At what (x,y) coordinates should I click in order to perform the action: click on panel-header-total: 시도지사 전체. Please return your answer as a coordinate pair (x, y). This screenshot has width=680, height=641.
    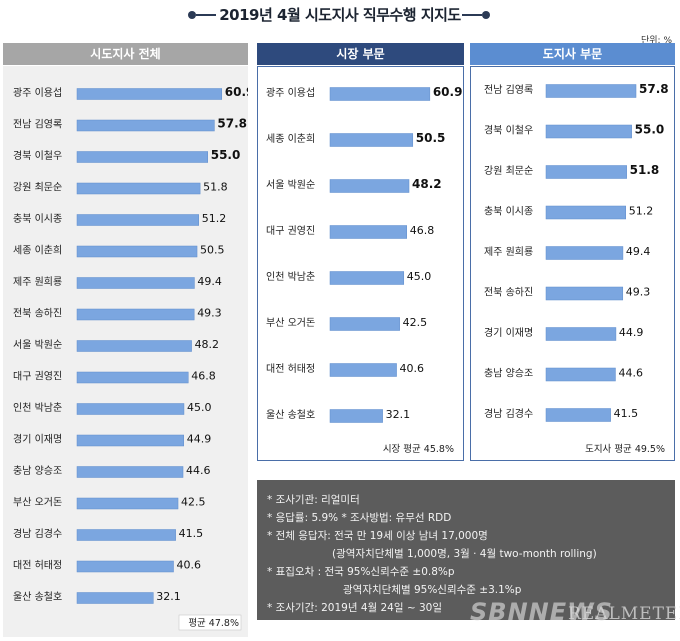
    Looking at the image, I should click on (125, 54).